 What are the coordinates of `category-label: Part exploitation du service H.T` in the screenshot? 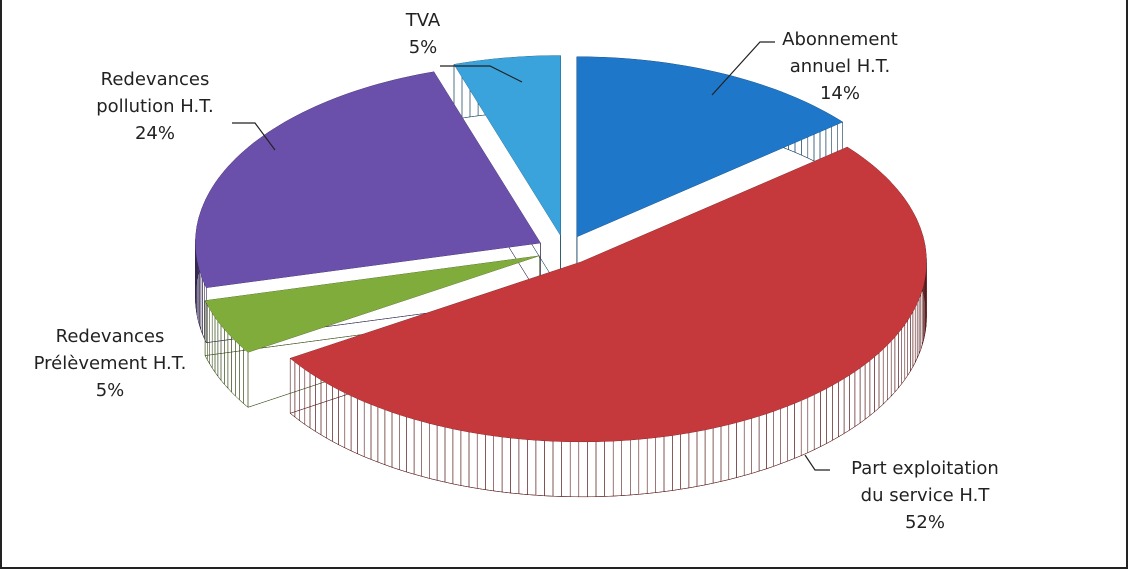 It's located at (925, 482).